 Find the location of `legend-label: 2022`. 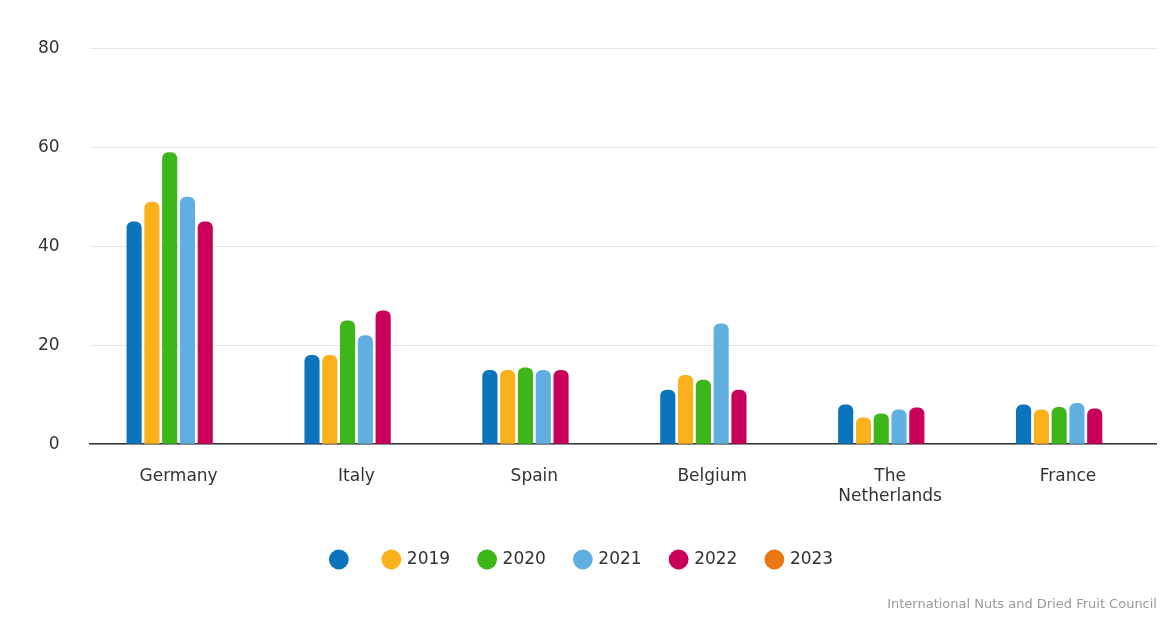

legend-label: 2022 is located at coordinates (716, 557).